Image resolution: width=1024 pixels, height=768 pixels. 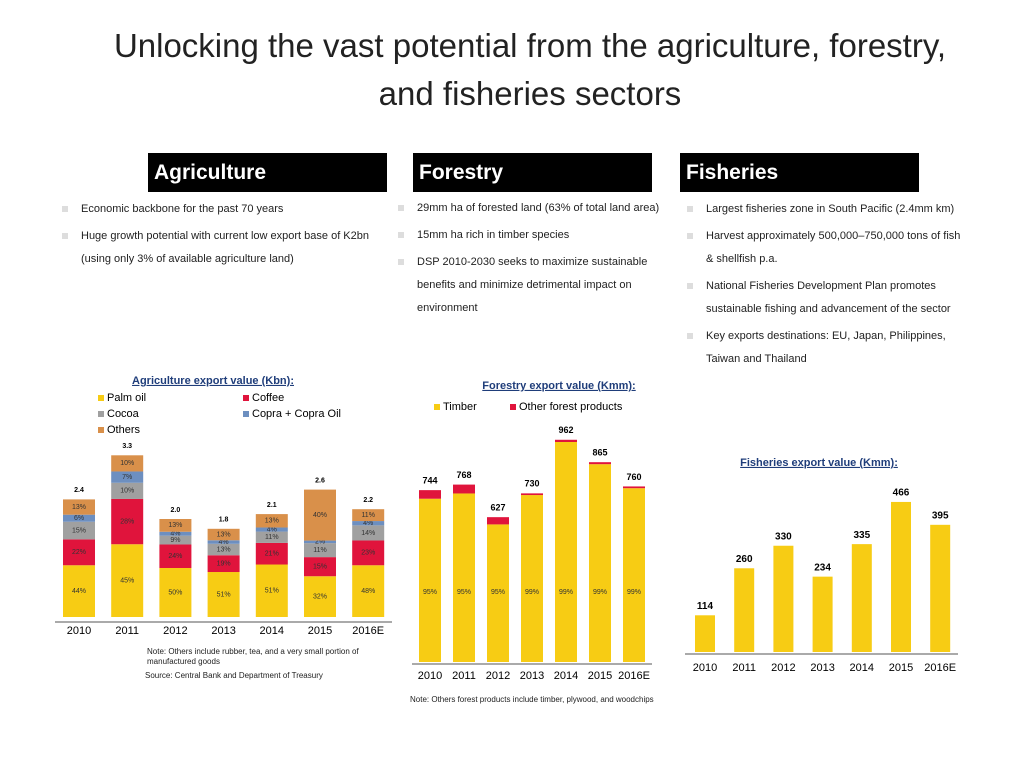 What do you see at coordinates (221, 209) in the screenshot?
I see `bullet: Economic backbone for the past 70 years` at bounding box center [221, 209].